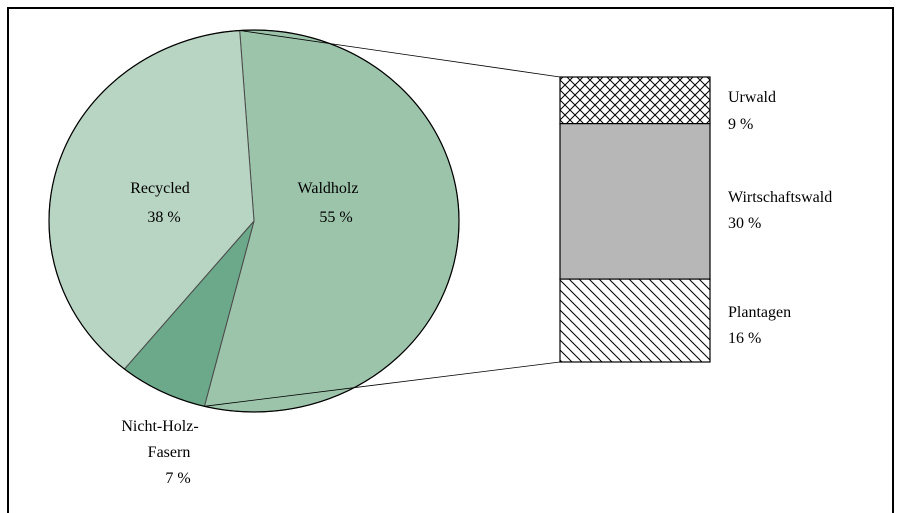 The image size is (899, 513). I want to click on pie-label-recycled-name: Recycled, so click(160, 188).